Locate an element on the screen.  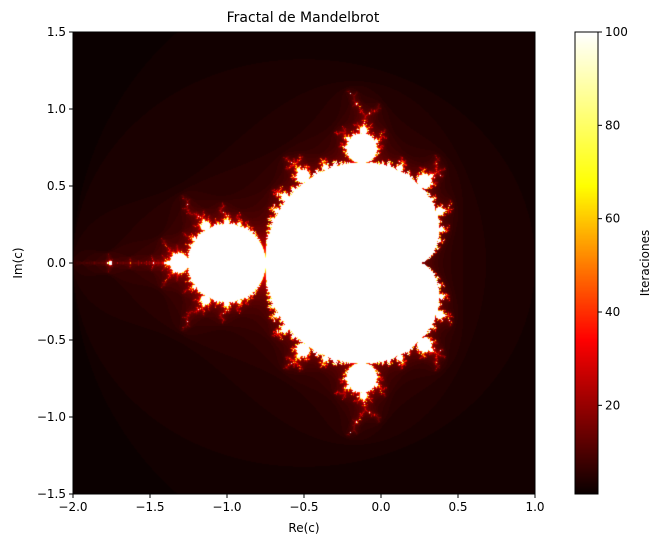
colorbar-tick-label: 60 is located at coordinates (612, 219).